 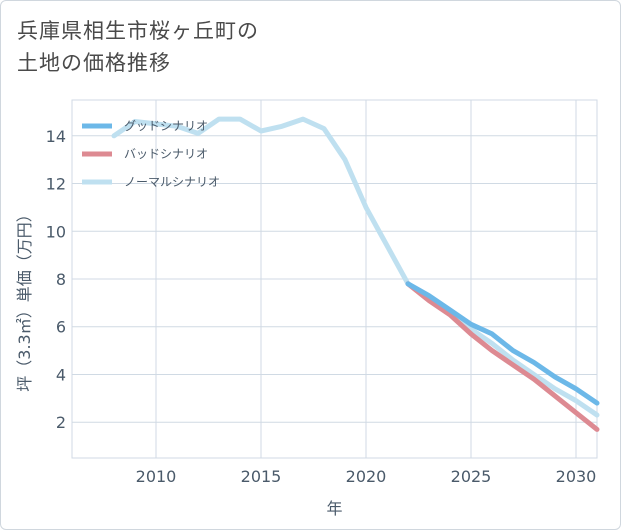 What do you see at coordinates (334, 508) in the screenshot?
I see `x-axis-label: 年` at bounding box center [334, 508].